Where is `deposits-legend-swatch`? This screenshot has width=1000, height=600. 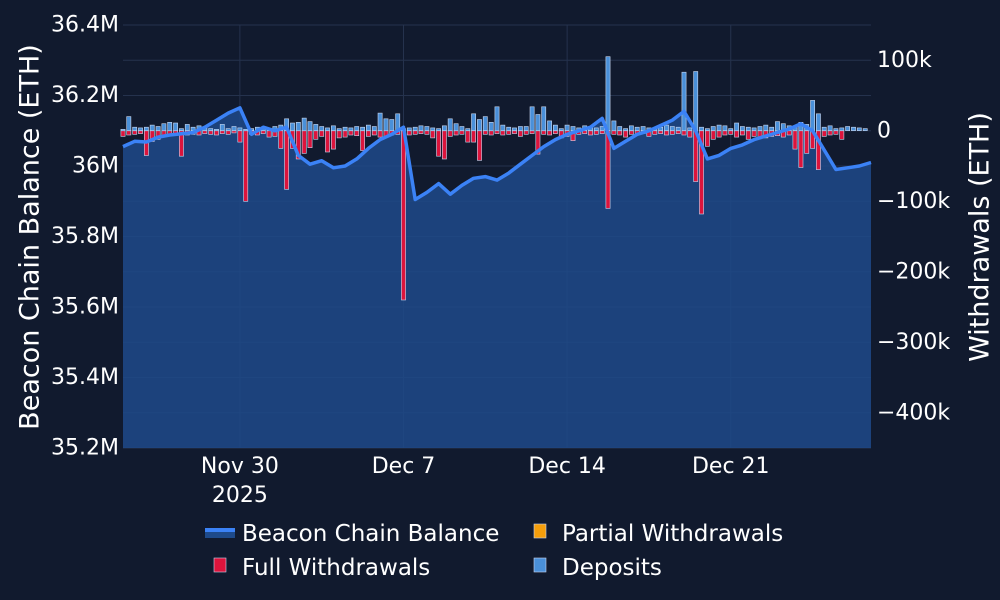 deposits-legend-swatch is located at coordinates (540, 565).